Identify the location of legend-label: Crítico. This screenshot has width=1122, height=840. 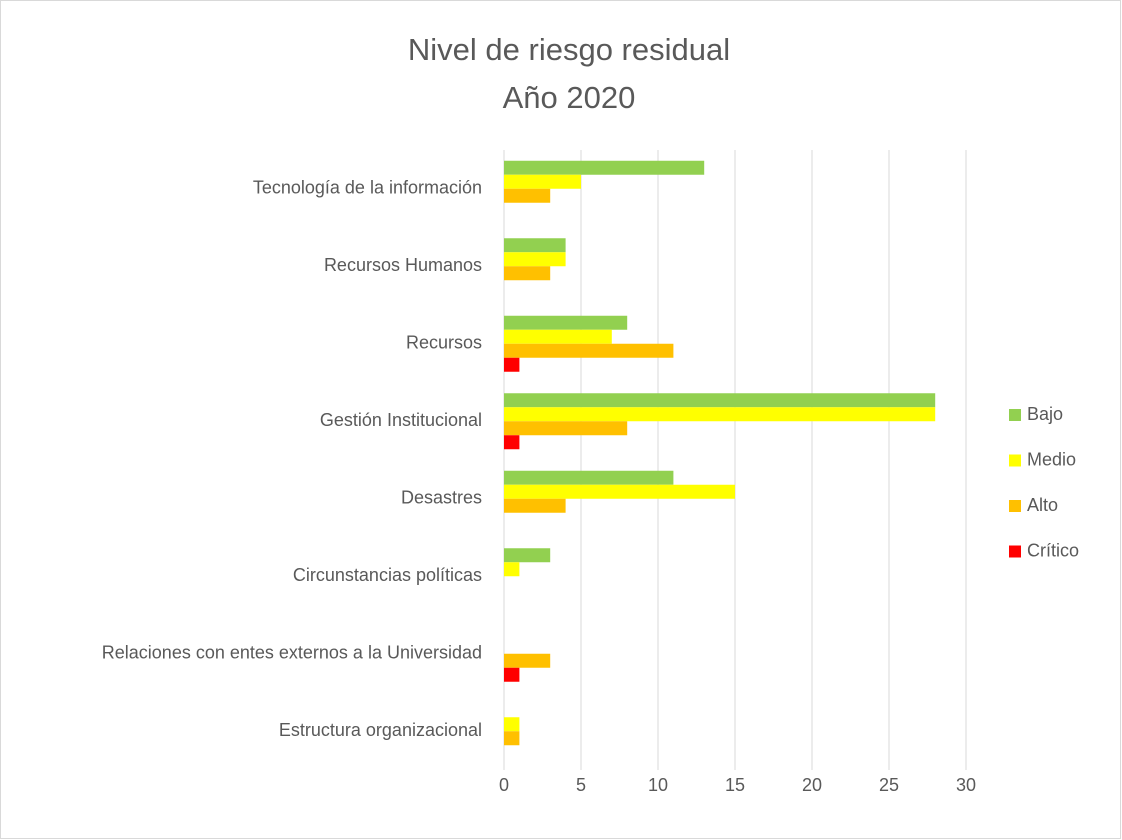
(1053, 550).